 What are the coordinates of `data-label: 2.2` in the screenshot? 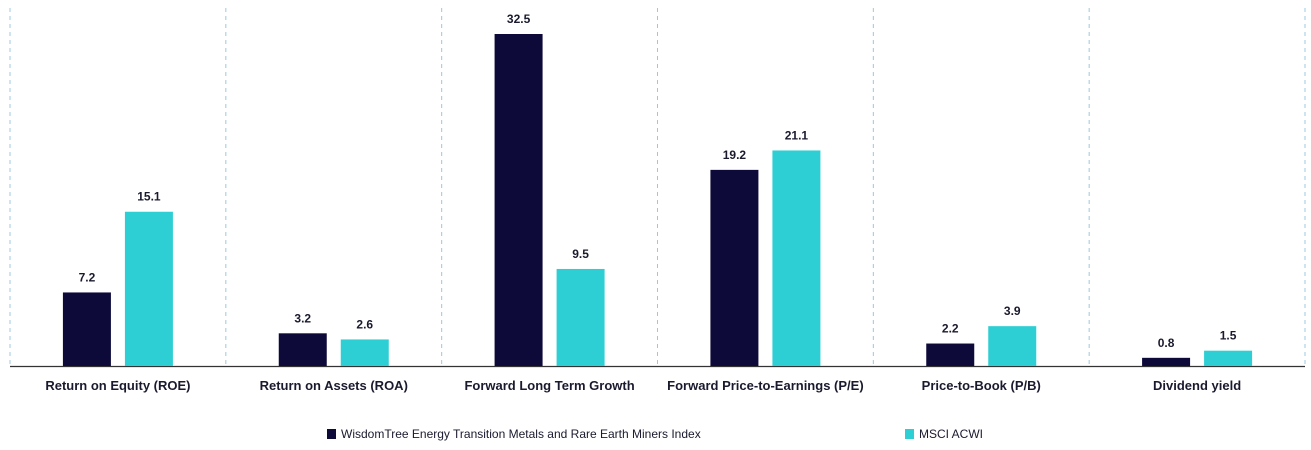 It's located at (950, 329).